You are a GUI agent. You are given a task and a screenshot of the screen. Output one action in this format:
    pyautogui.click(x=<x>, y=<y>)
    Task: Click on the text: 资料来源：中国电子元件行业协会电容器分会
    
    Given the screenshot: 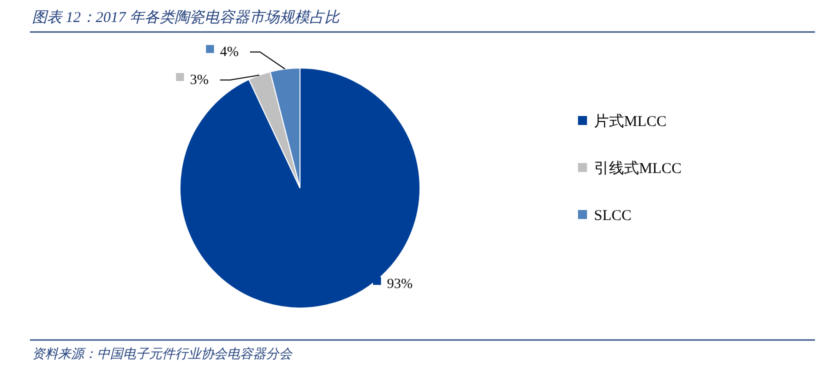 What is the action you would take?
    pyautogui.click(x=162, y=353)
    